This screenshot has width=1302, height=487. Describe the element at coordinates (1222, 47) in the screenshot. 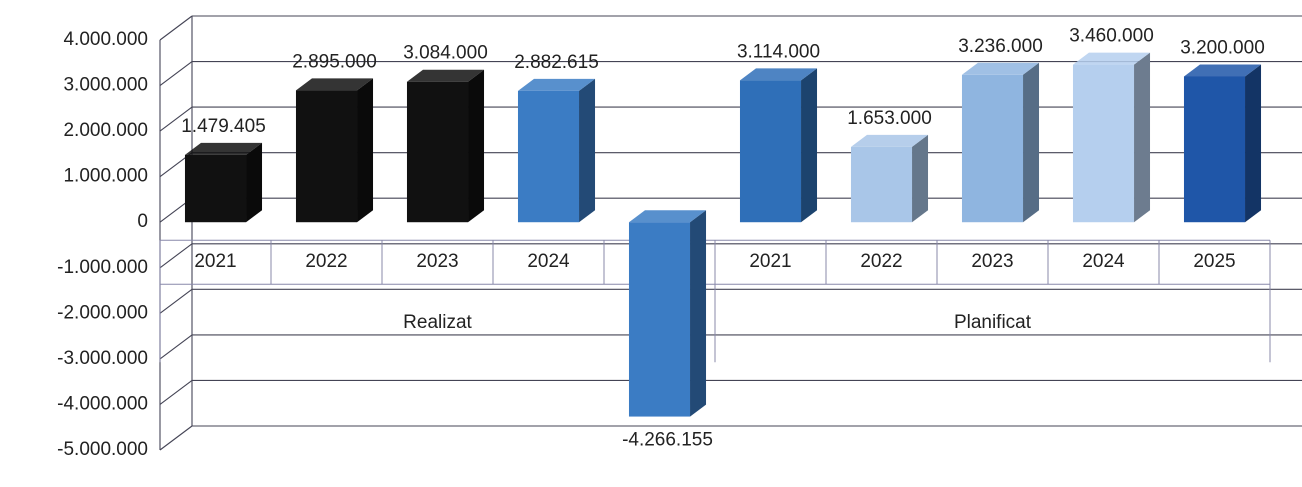

I see `data-label: 3.200.000` at that location.